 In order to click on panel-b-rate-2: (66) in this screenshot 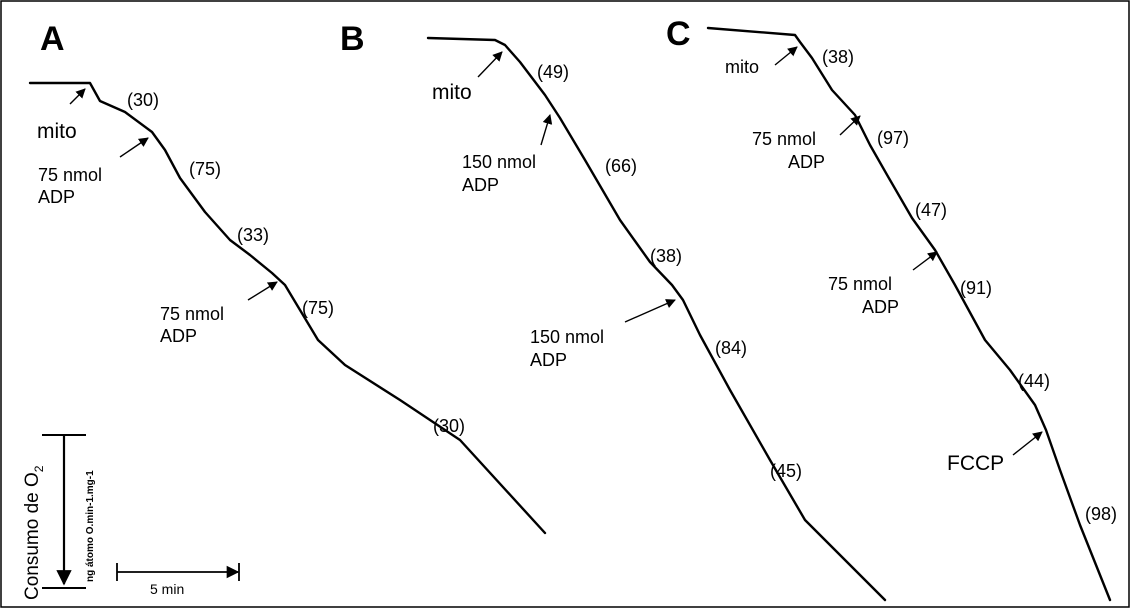, I will do `click(621, 166)`.